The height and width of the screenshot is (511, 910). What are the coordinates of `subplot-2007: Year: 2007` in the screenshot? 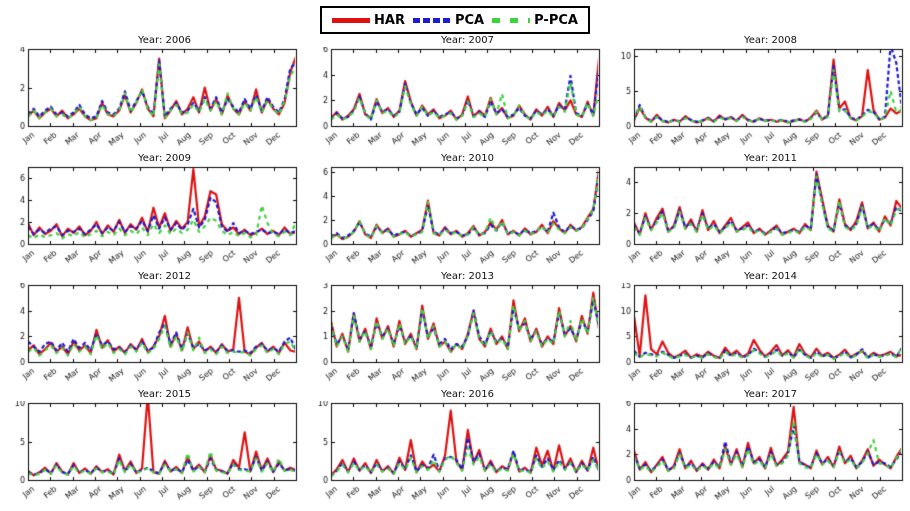 It's located at (454, 93).